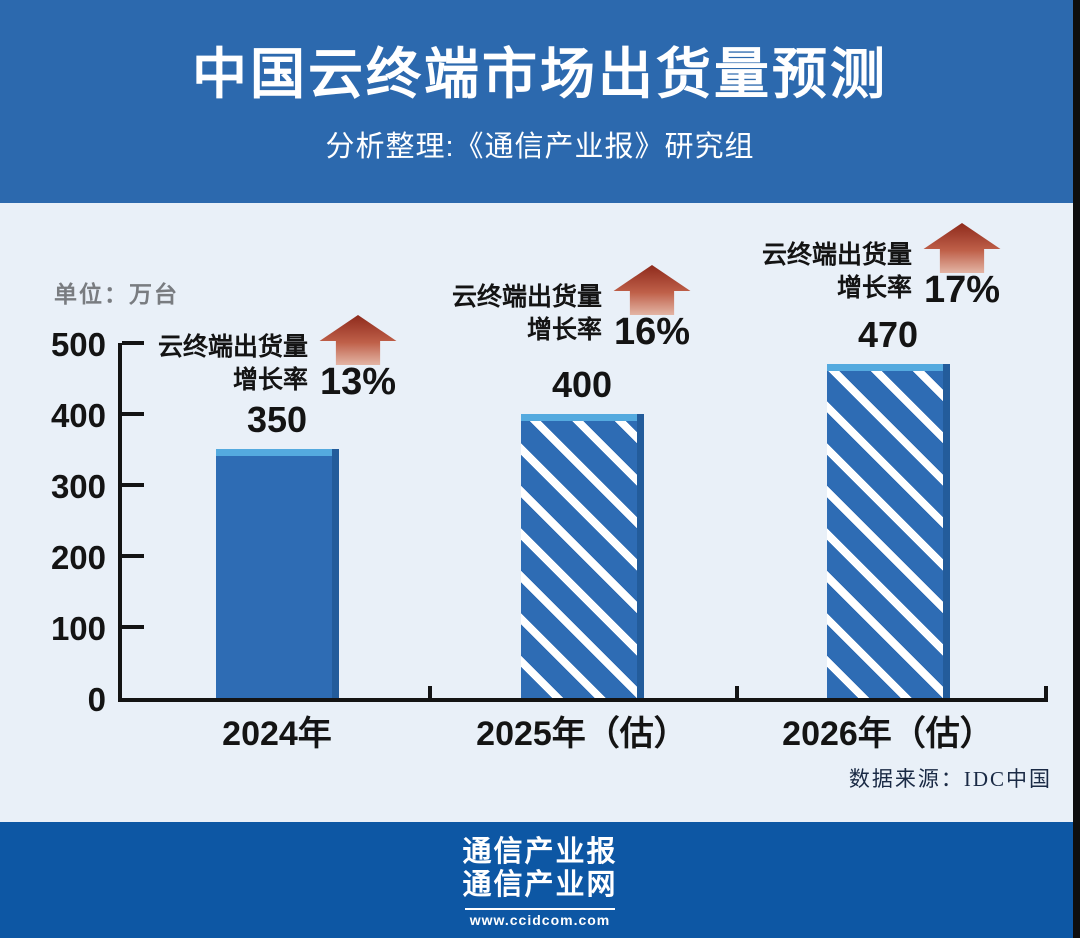  I want to click on x-axis-category-label: 2025年（估）, so click(582, 734).